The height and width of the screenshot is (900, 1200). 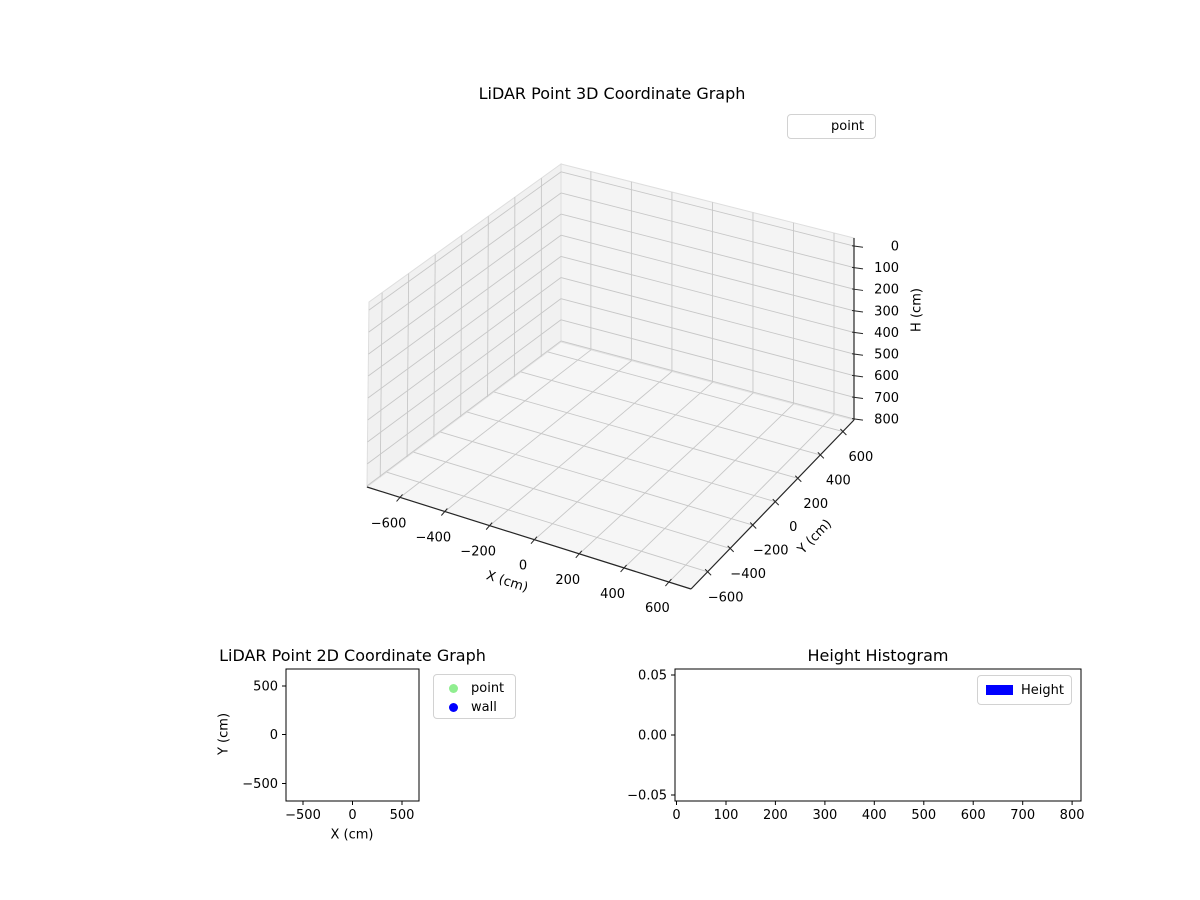 I want to click on plot3d-ticks, so click(x=630, y=416).